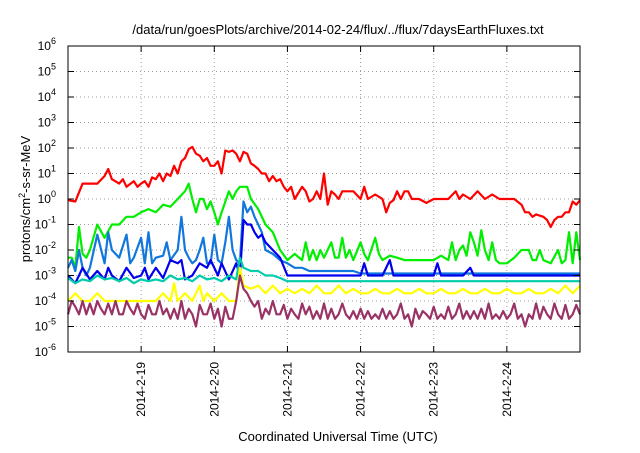 This screenshot has height=453, width=640. I want to click on y-tick-label: 10⁰, so click(47, 197).